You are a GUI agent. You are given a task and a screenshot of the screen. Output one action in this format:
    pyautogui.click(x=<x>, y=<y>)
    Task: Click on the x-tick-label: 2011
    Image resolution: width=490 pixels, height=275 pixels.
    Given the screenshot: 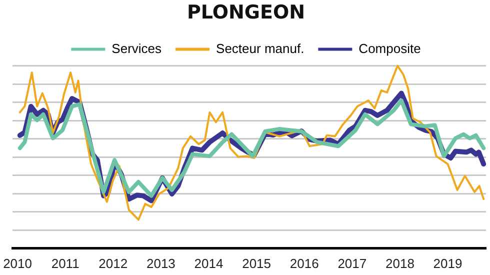 What is the action you would take?
    pyautogui.click(x=65, y=263)
    